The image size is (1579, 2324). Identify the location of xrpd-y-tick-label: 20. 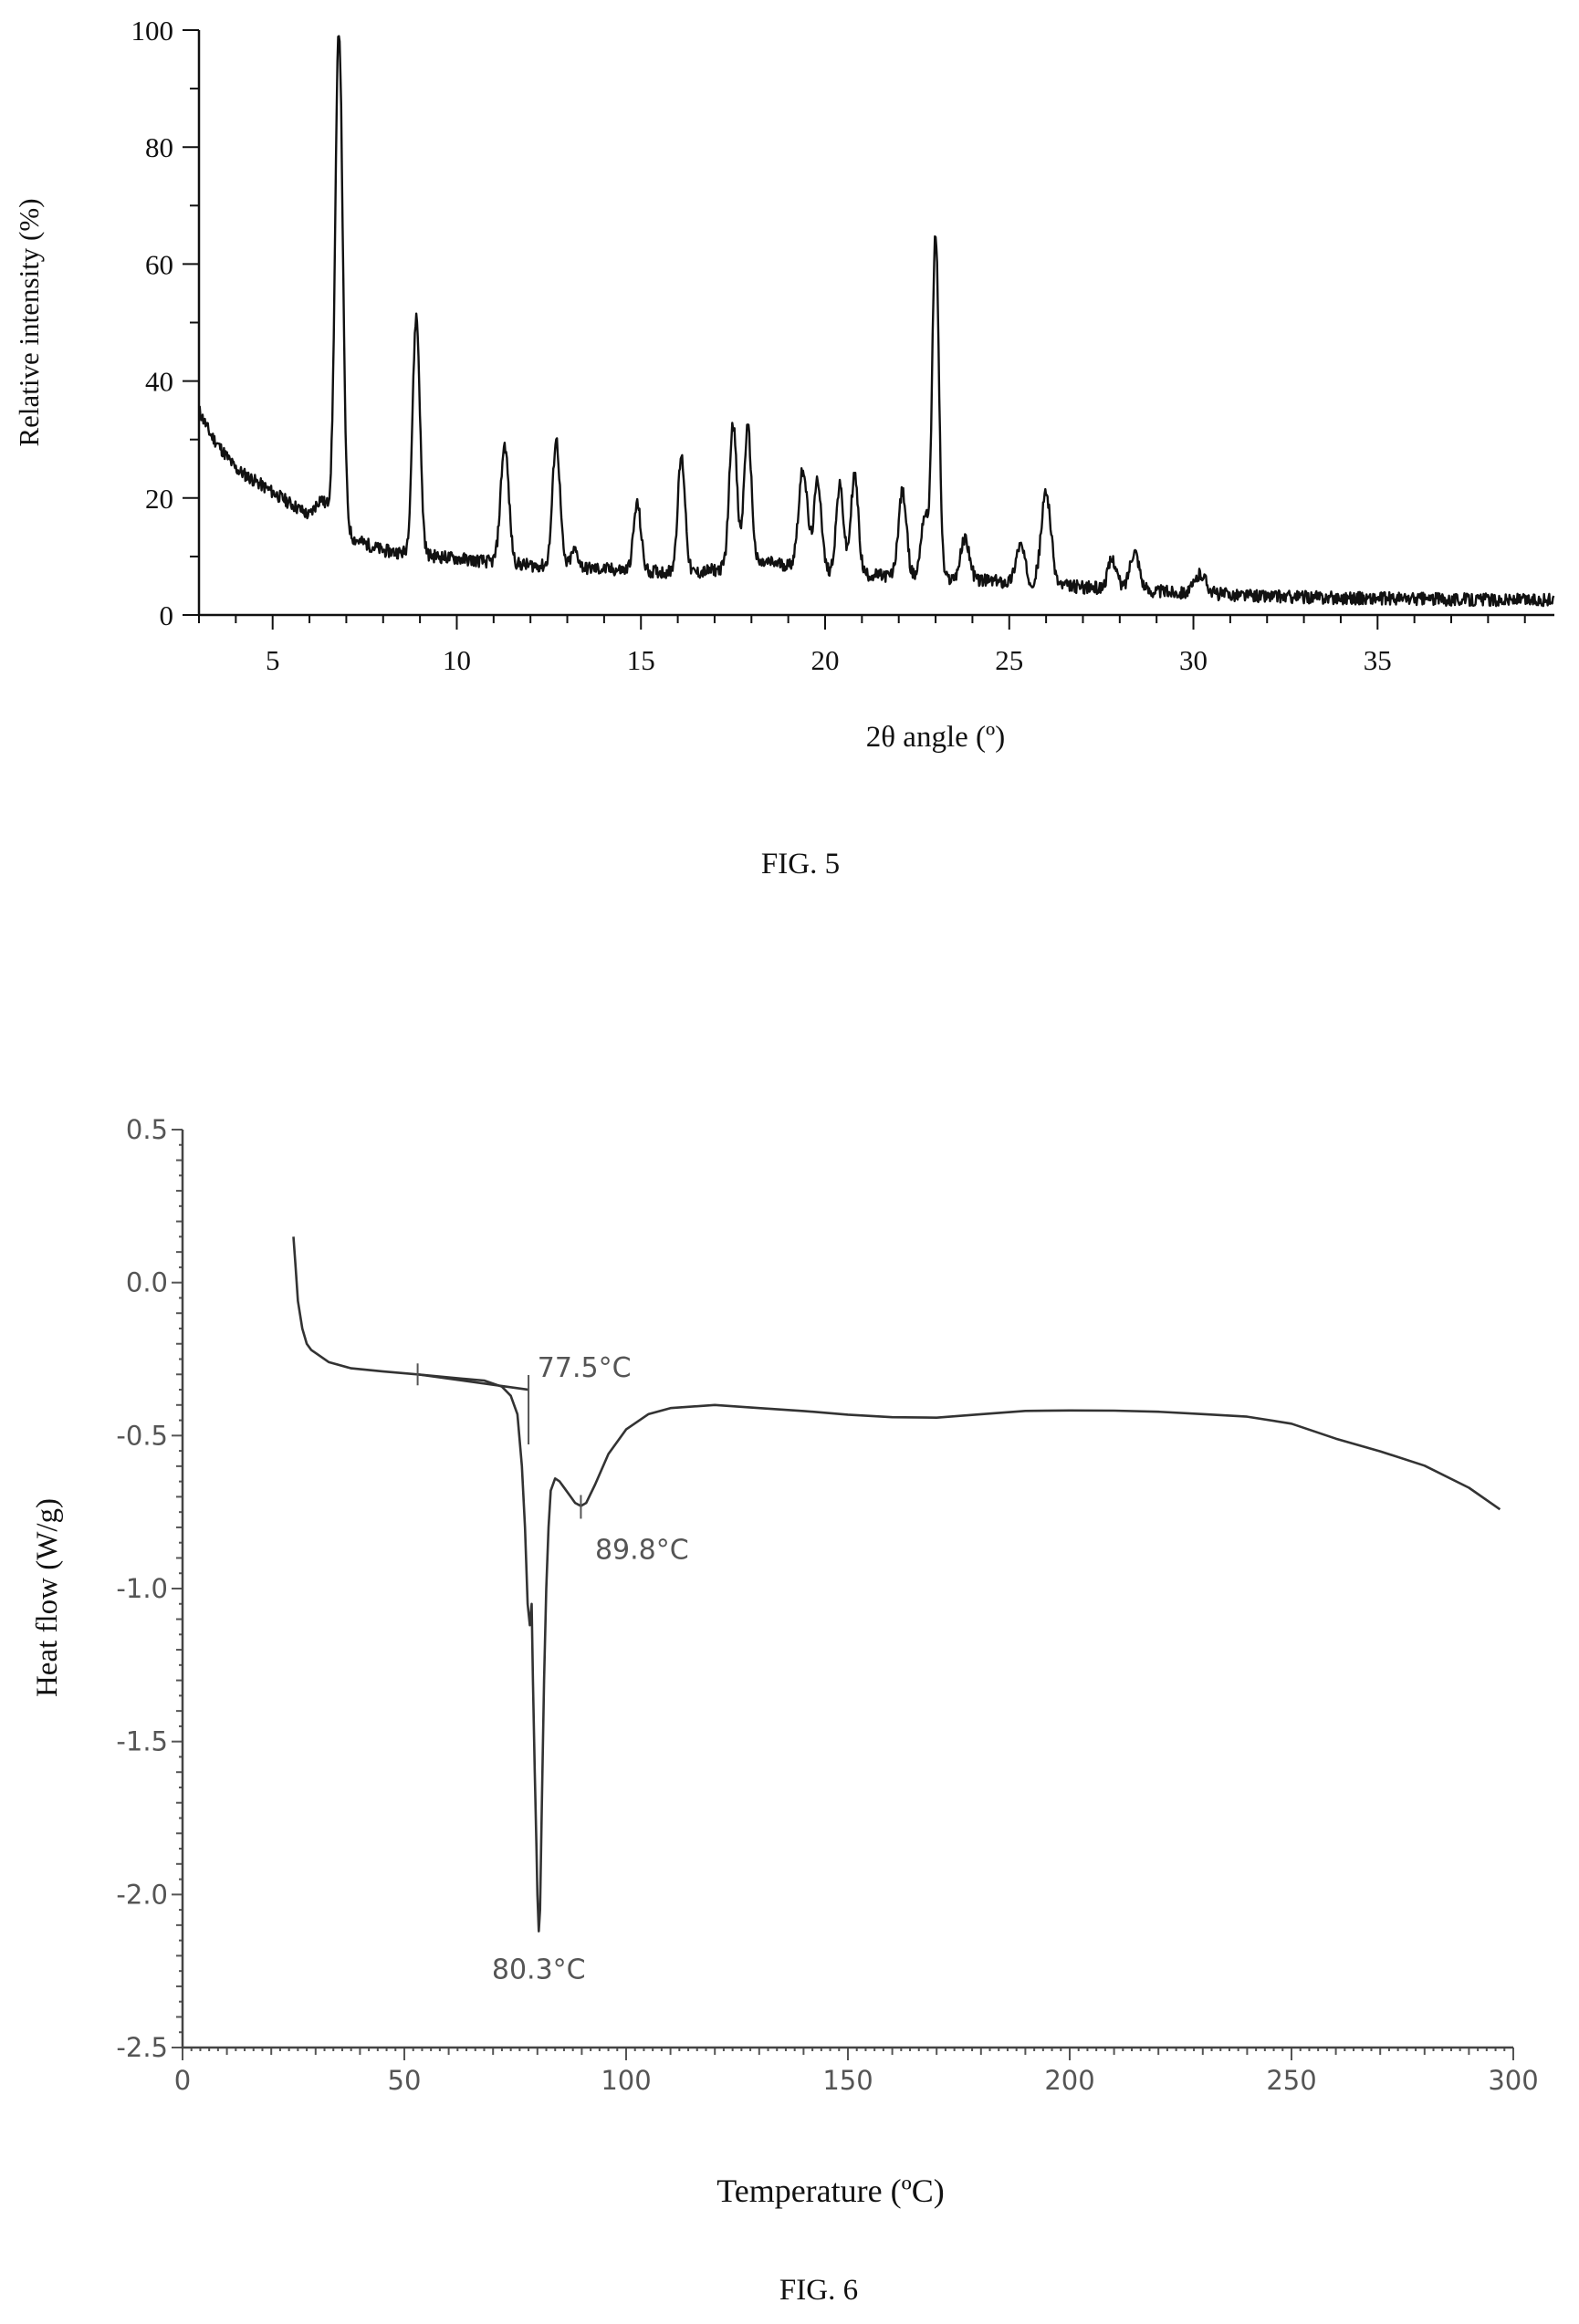
(159, 499).